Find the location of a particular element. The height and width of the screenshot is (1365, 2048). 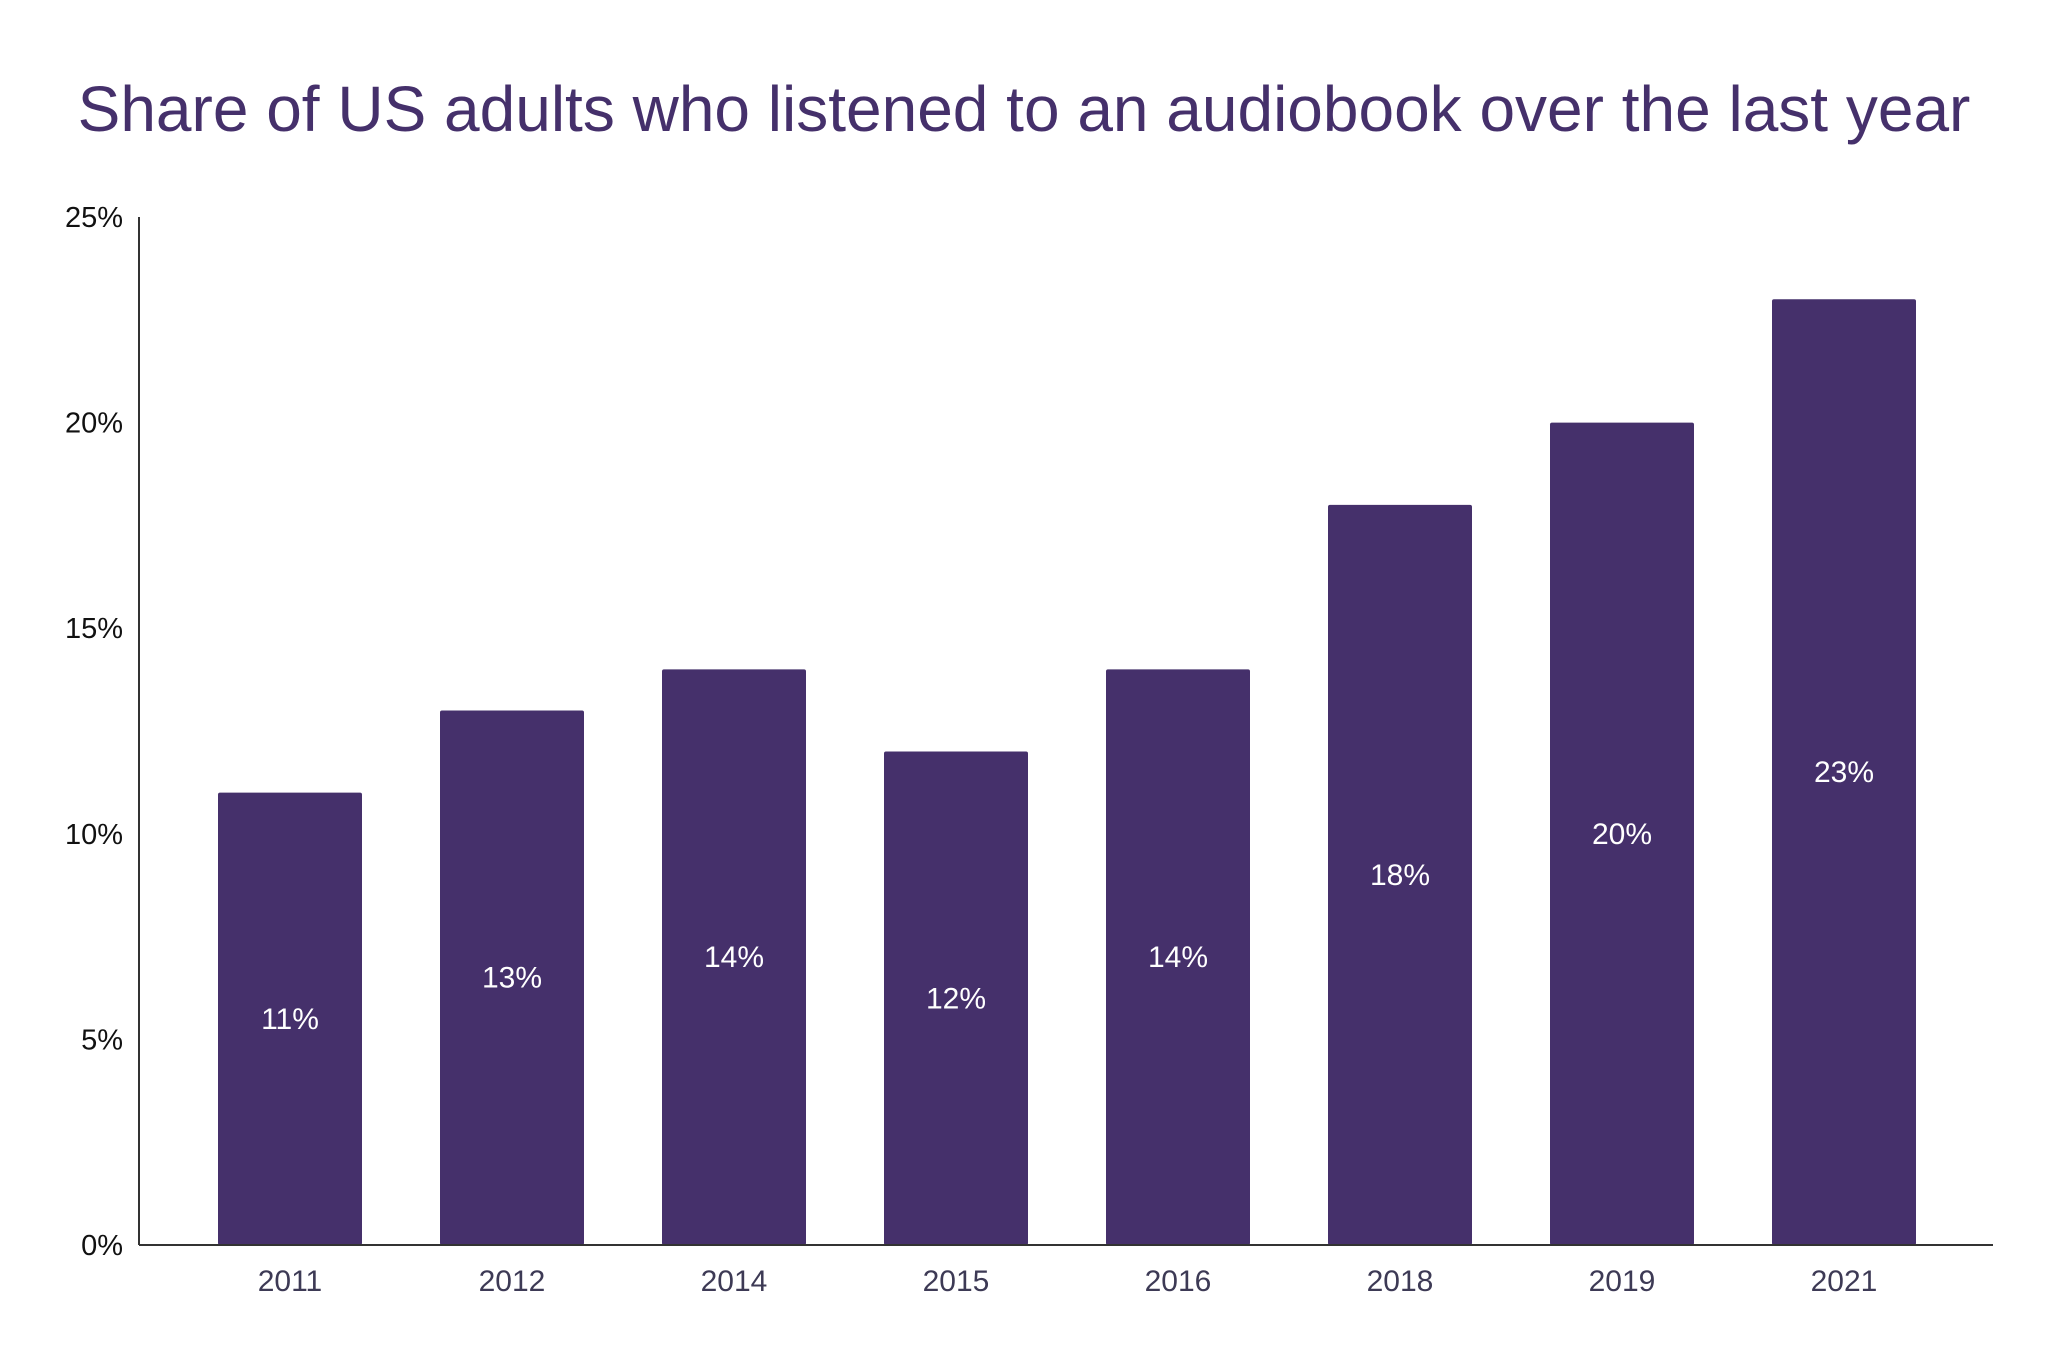

x-tick-label: 2019 is located at coordinates (1622, 1281).